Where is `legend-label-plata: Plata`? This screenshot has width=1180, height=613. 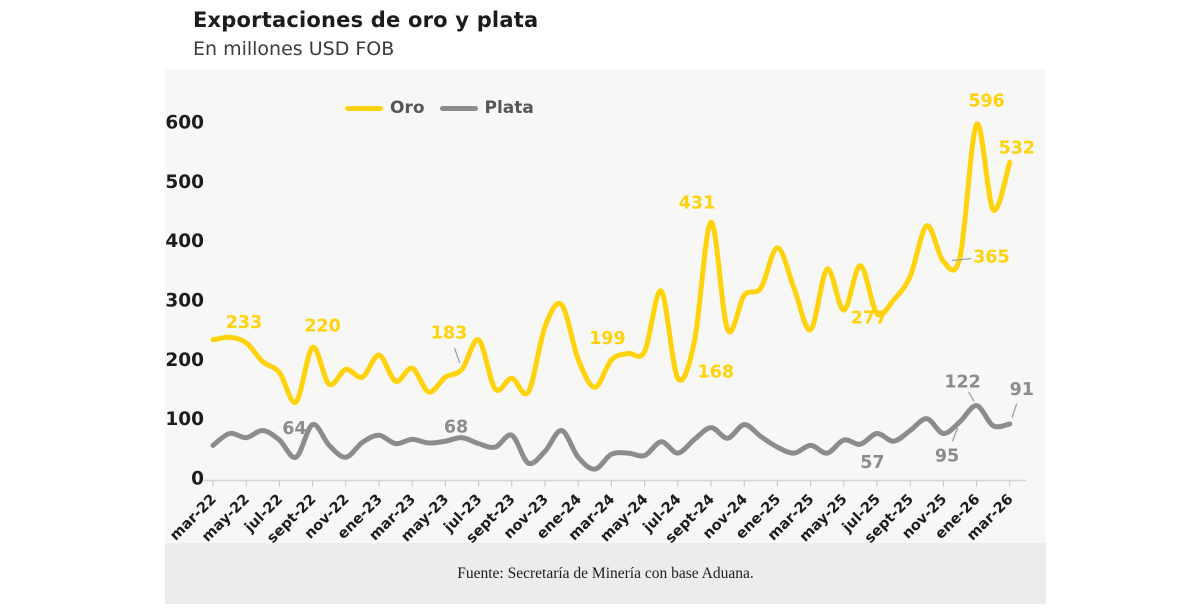
legend-label-plata: Plata is located at coordinates (509, 108).